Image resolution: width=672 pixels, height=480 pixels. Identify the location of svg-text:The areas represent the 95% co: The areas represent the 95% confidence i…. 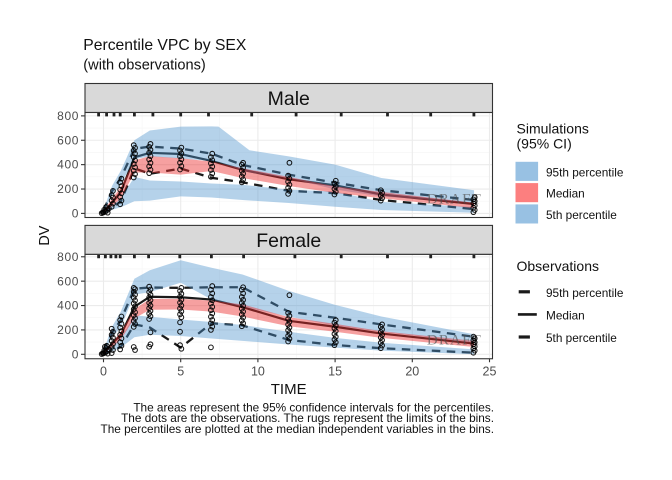
(313, 407).